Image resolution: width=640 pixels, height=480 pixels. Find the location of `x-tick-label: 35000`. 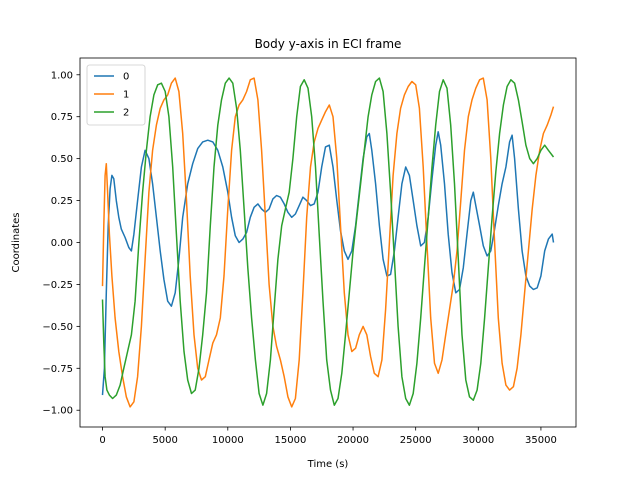

x-tick-label: 35000 is located at coordinates (541, 440).